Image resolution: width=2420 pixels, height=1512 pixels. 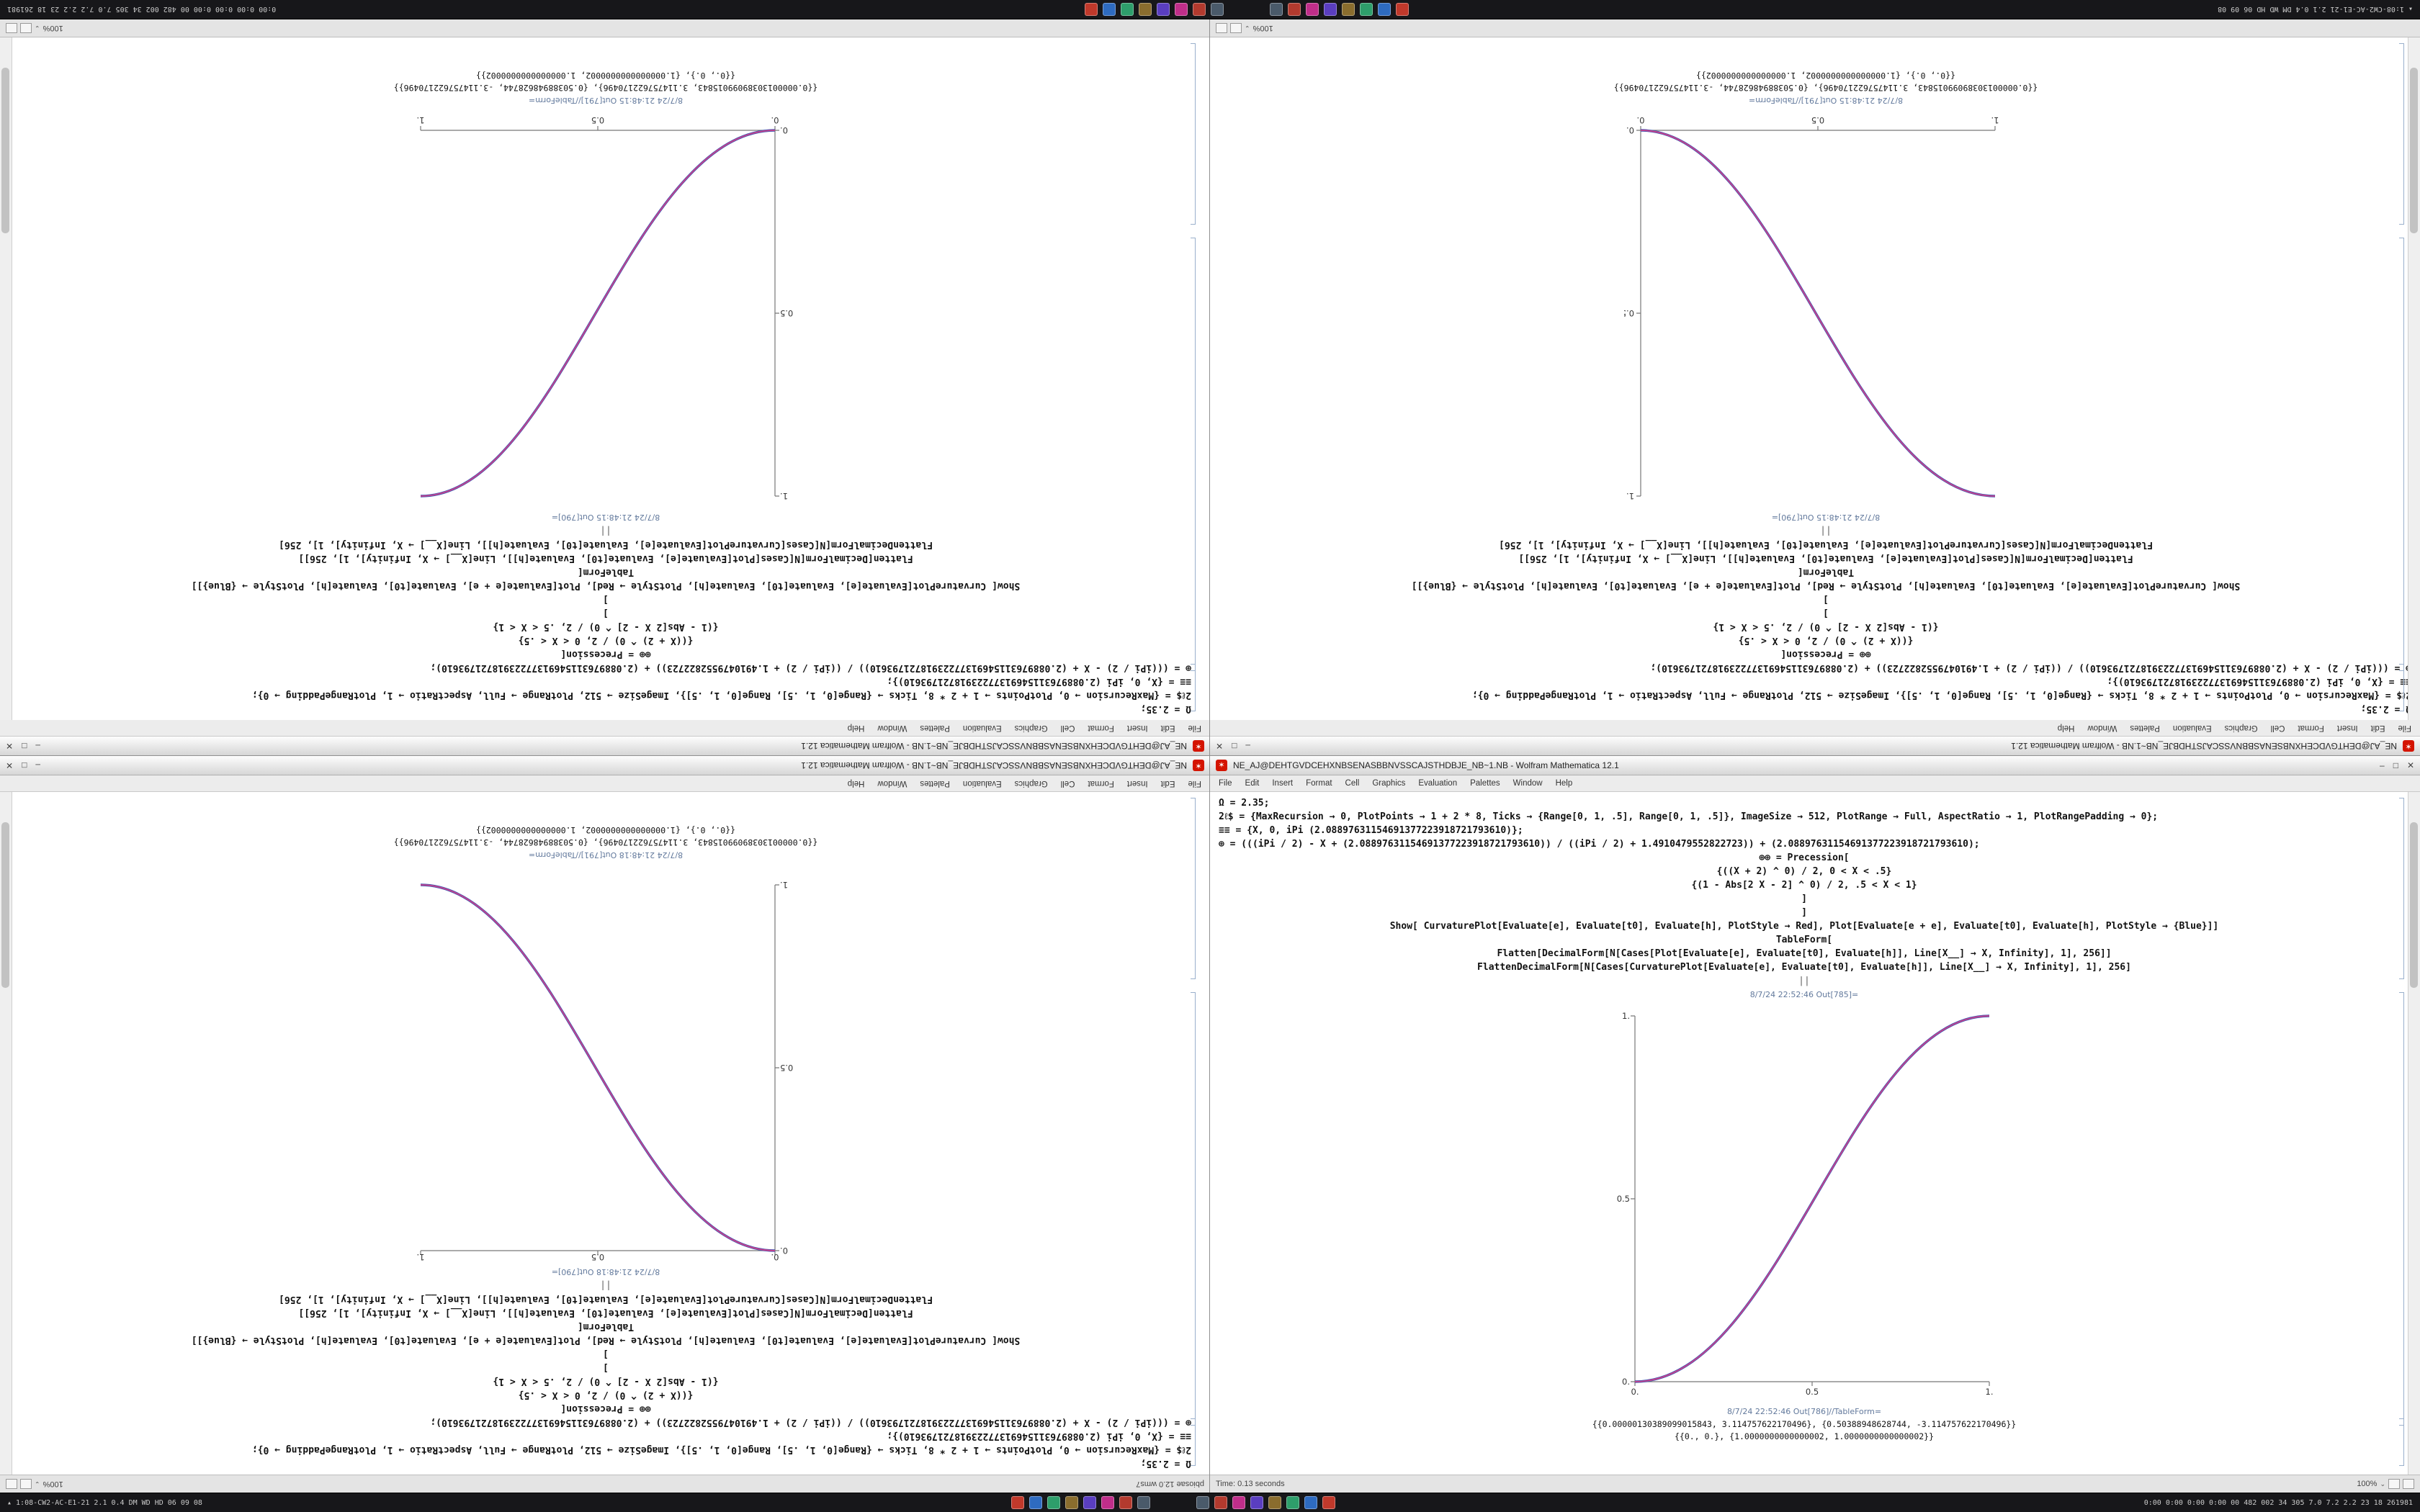 I want to click on input-cell-line: {(1 - Abs[2 X - 2] ^ 0) / 2, .5 < X < 1}, so click(x=1826, y=626).